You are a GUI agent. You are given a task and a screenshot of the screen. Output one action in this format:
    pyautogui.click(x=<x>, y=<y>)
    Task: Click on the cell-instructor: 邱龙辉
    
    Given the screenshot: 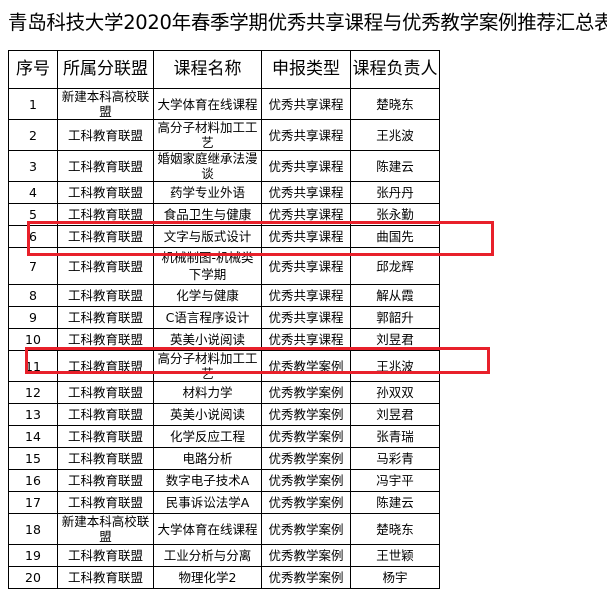 What is the action you would take?
    pyautogui.click(x=395, y=266)
    